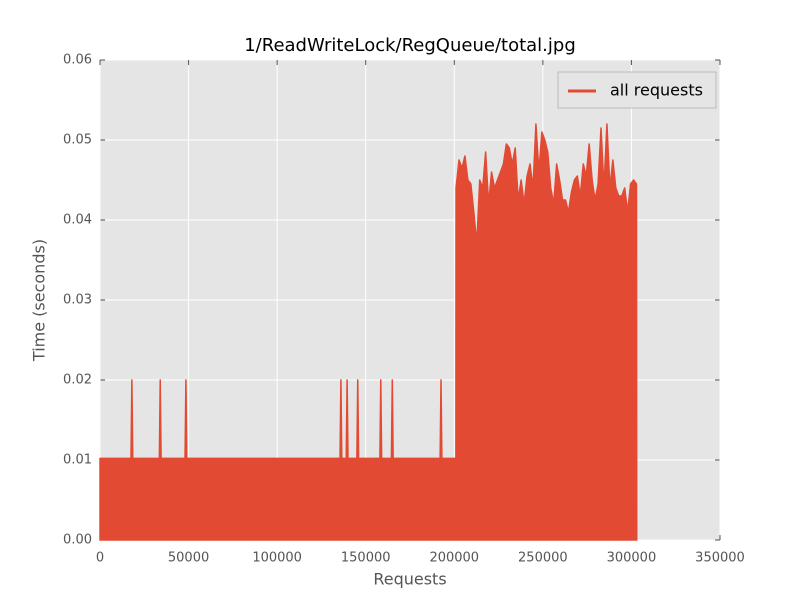 This screenshot has width=800, height=600. Describe the element at coordinates (632, 558) in the screenshot. I see `x-tick-label: 300000` at that location.